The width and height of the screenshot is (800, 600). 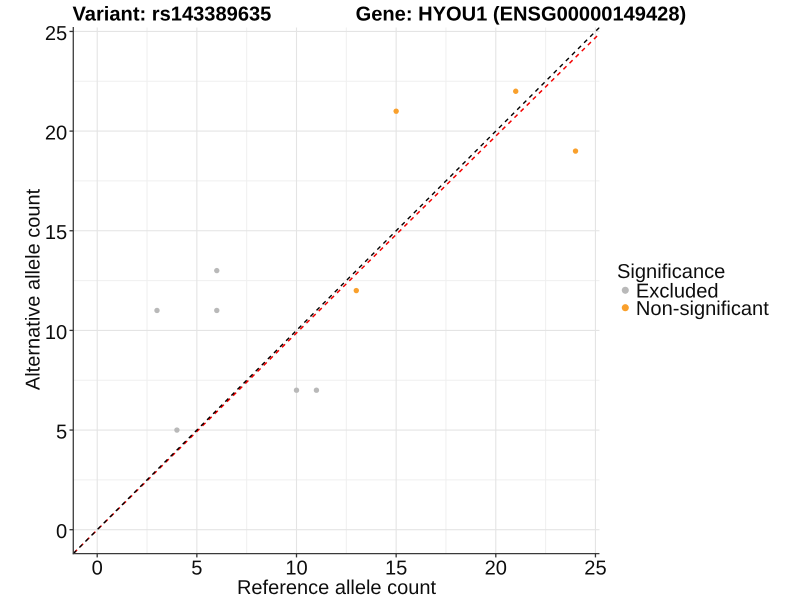 I want to click on svg-text: Non-significant, so click(x=702, y=309).